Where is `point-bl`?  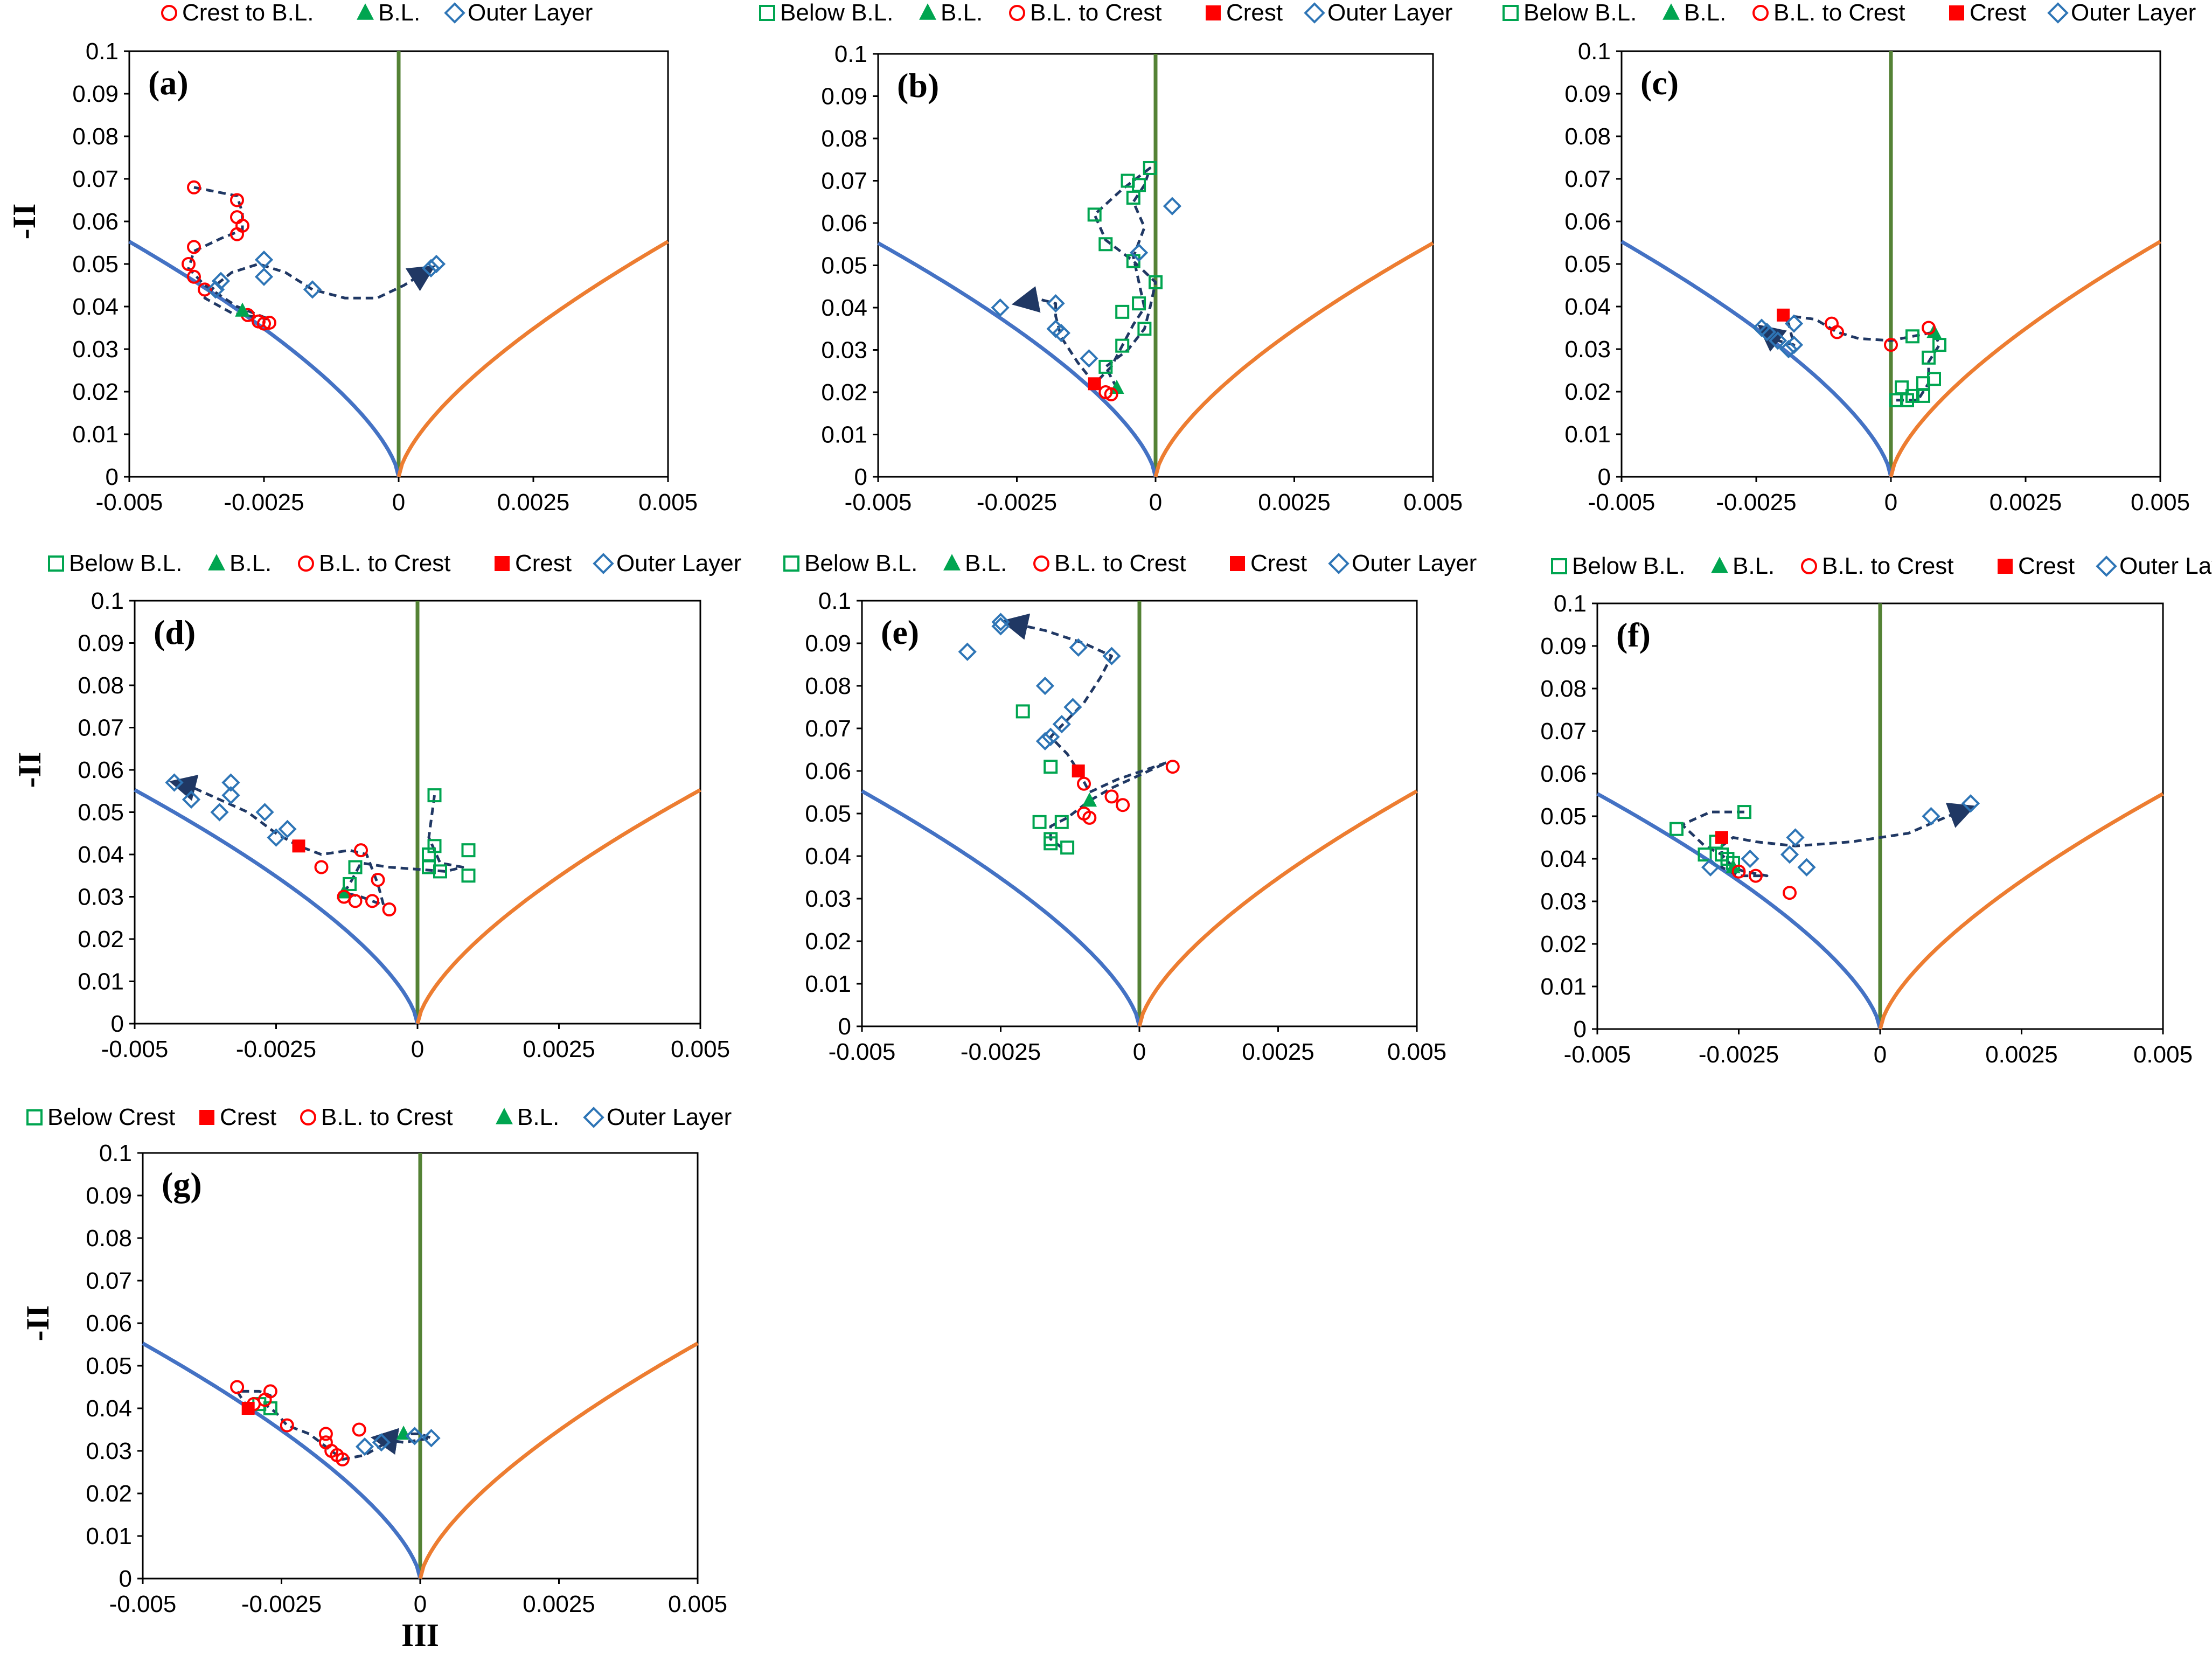
point-bl is located at coordinates (1089, 799).